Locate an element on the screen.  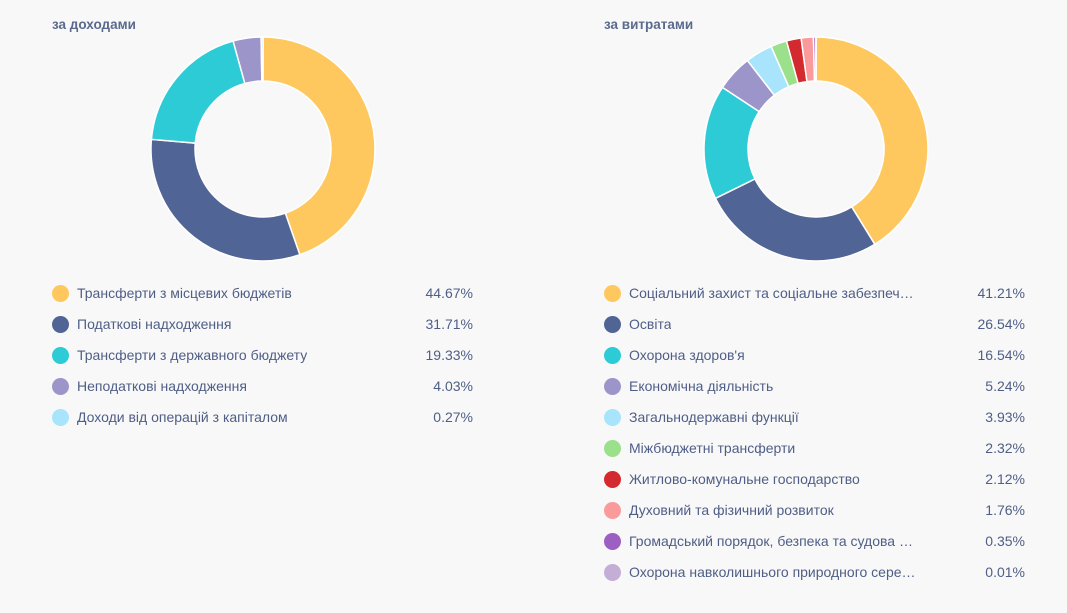
legend-label: Житлово-комунальне господарство is located at coordinates (744, 479).